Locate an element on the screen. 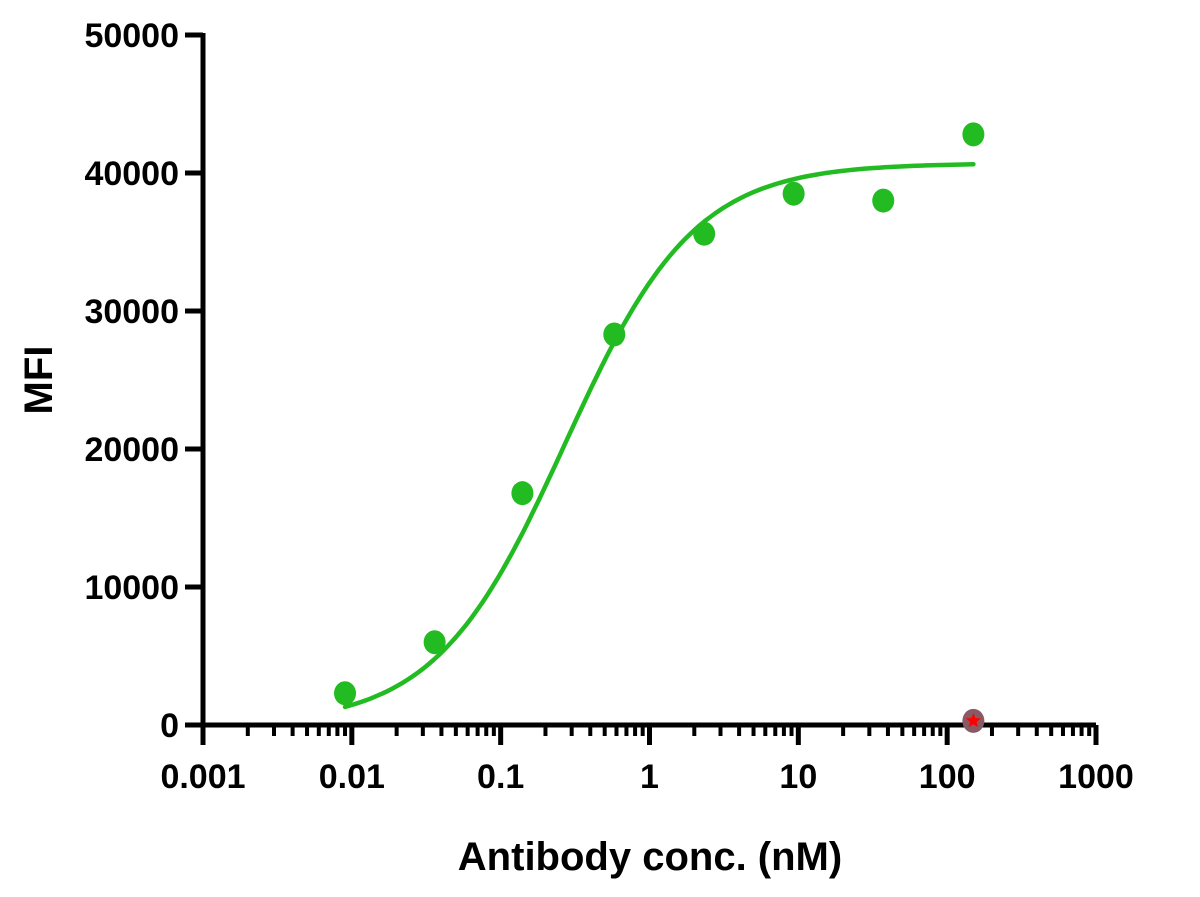 This screenshot has height=897, width=1200. y-tick-label: 0 is located at coordinates (169, 726).